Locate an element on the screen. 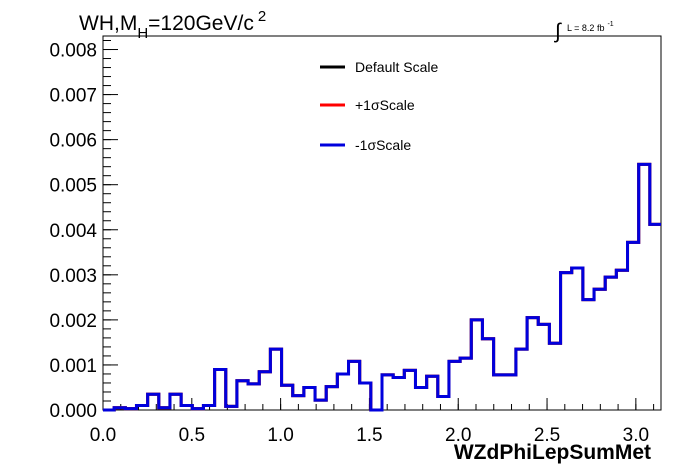 The height and width of the screenshot is (472, 696). x-tick-label: 3.0 is located at coordinates (636, 435).